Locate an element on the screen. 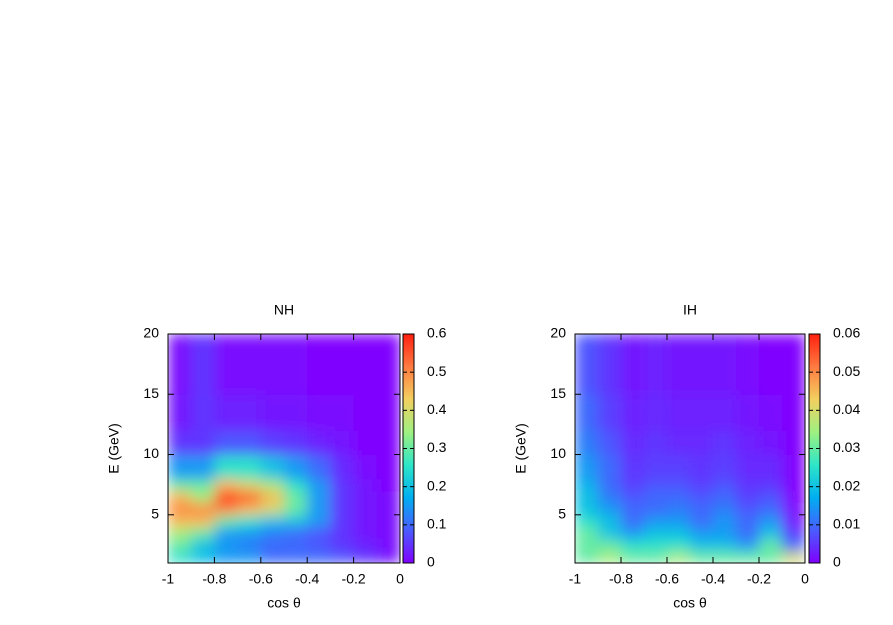 The image size is (893, 625). colorbar-tick-label: 0.04 is located at coordinates (846, 409).